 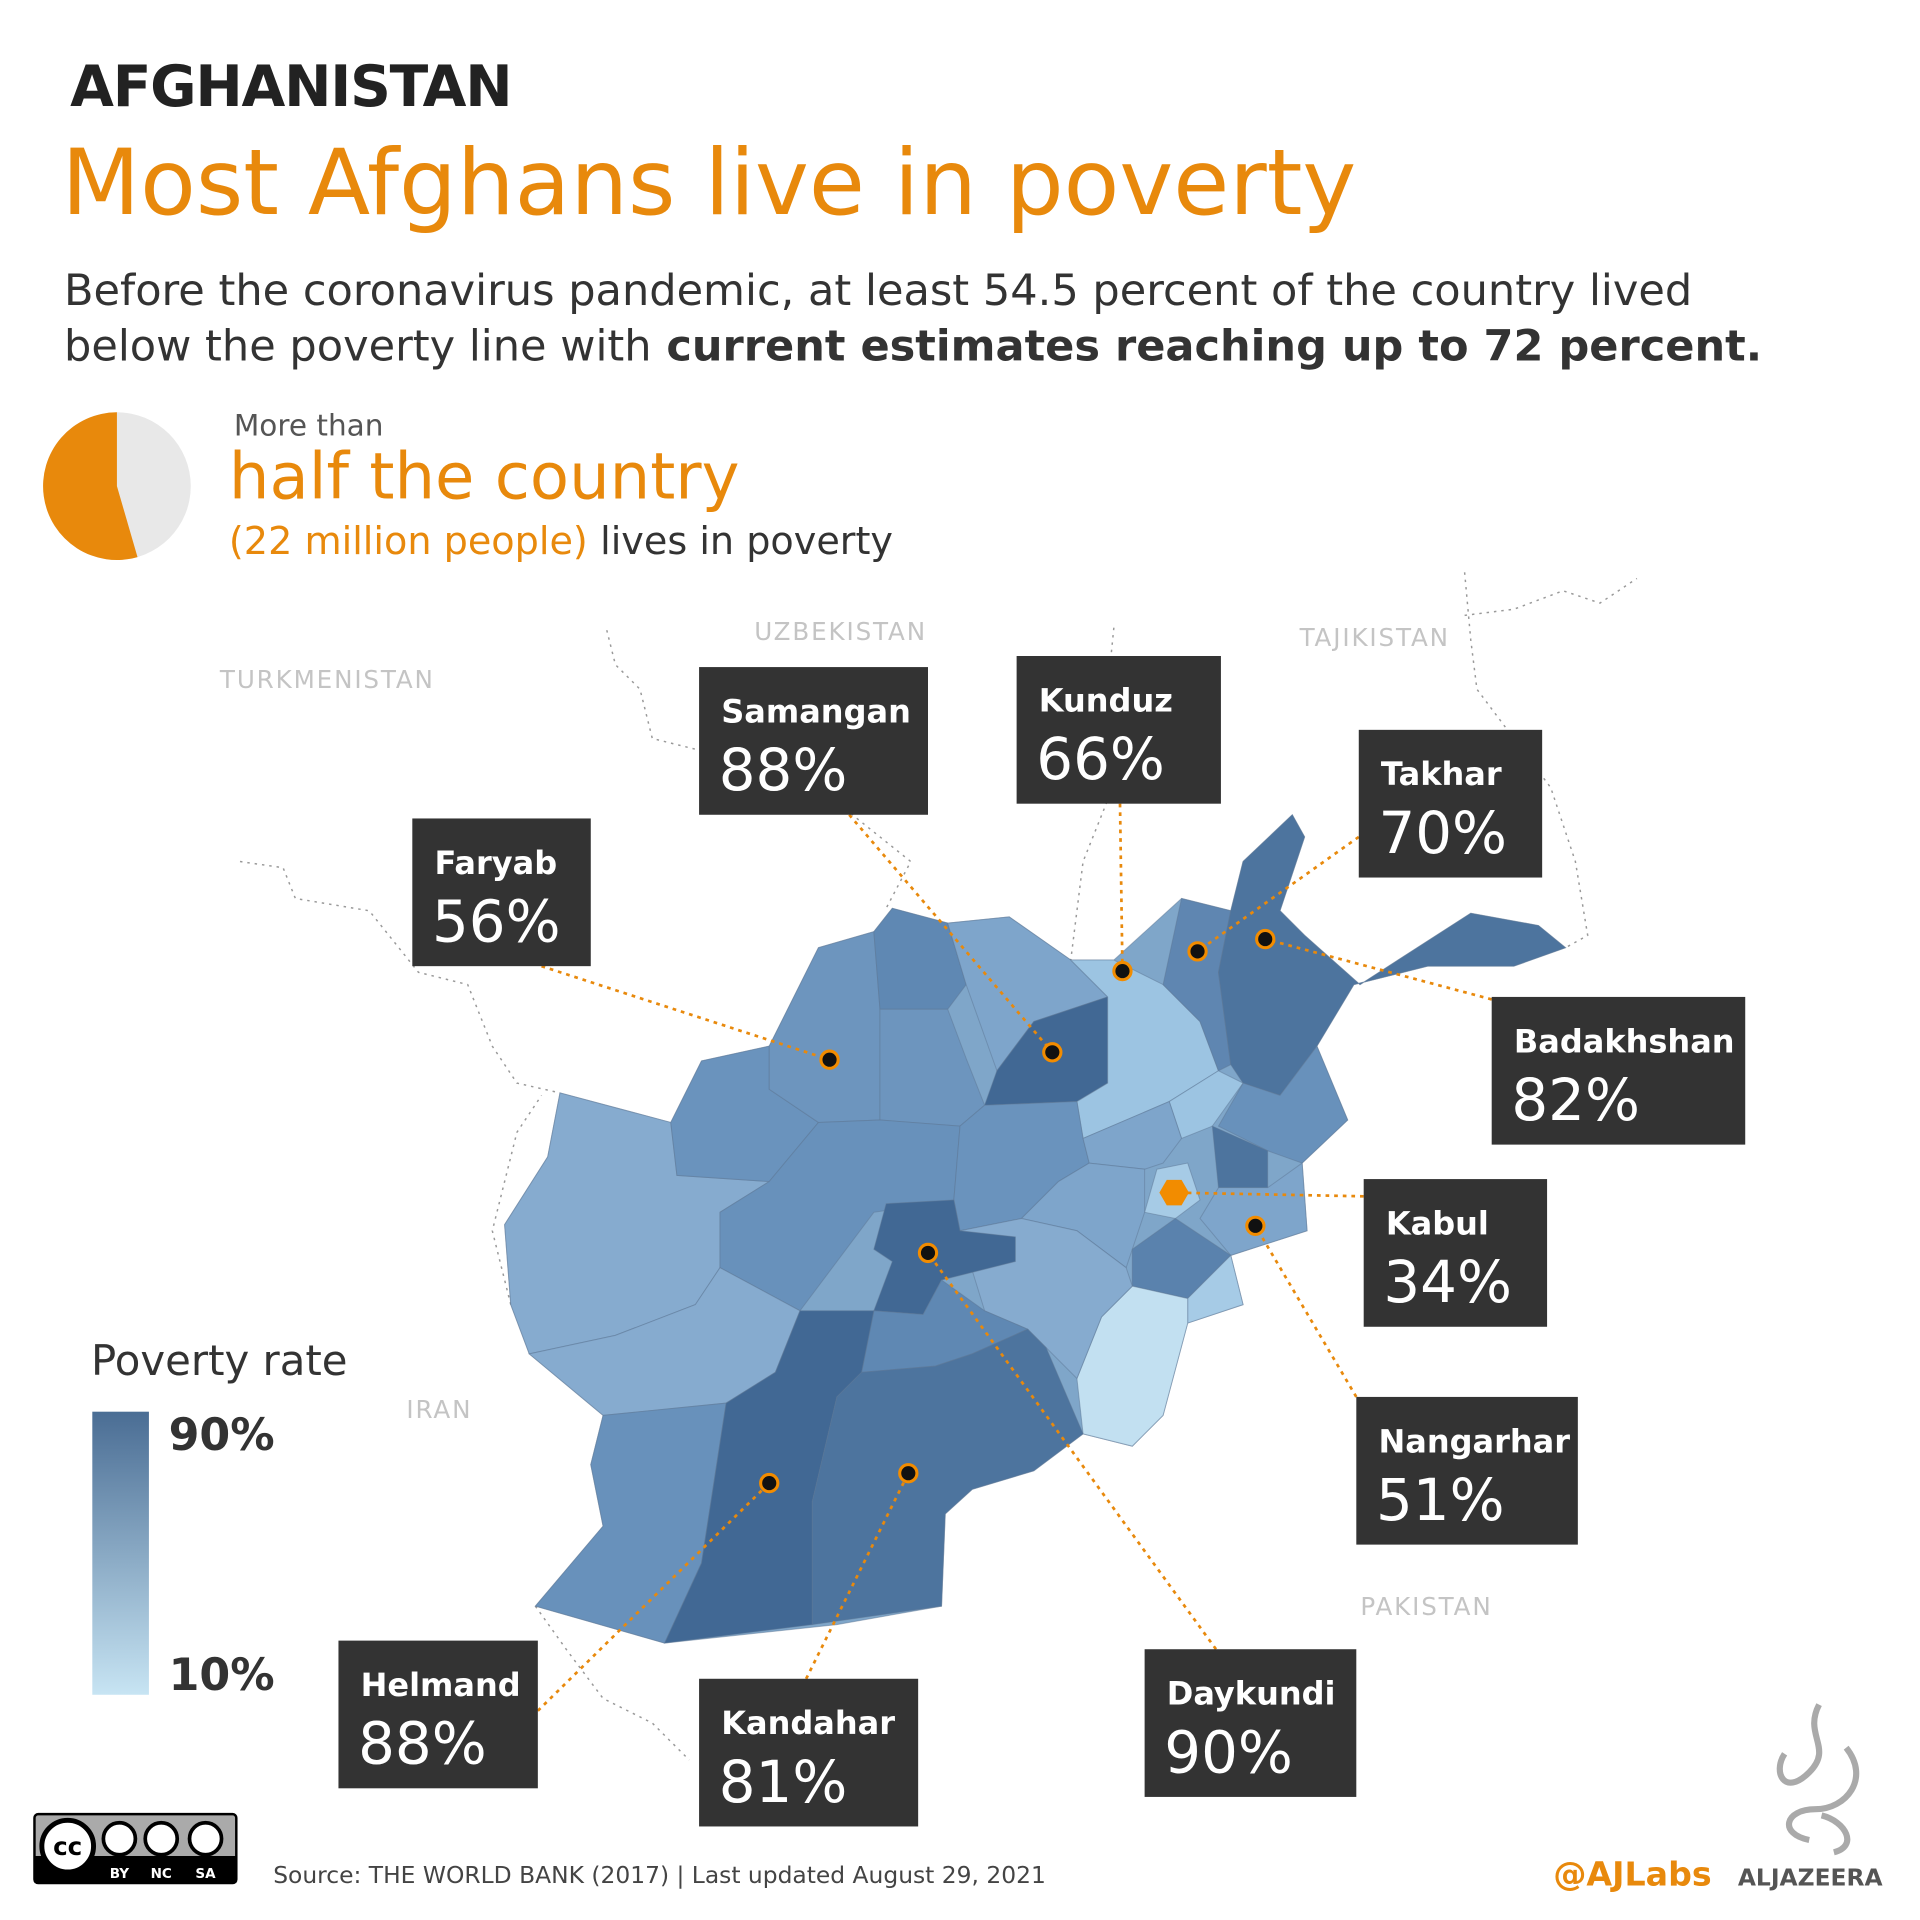 What do you see at coordinates (1474, 1441) in the screenshot?
I see `province-name: Nangarhar` at bounding box center [1474, 1441].